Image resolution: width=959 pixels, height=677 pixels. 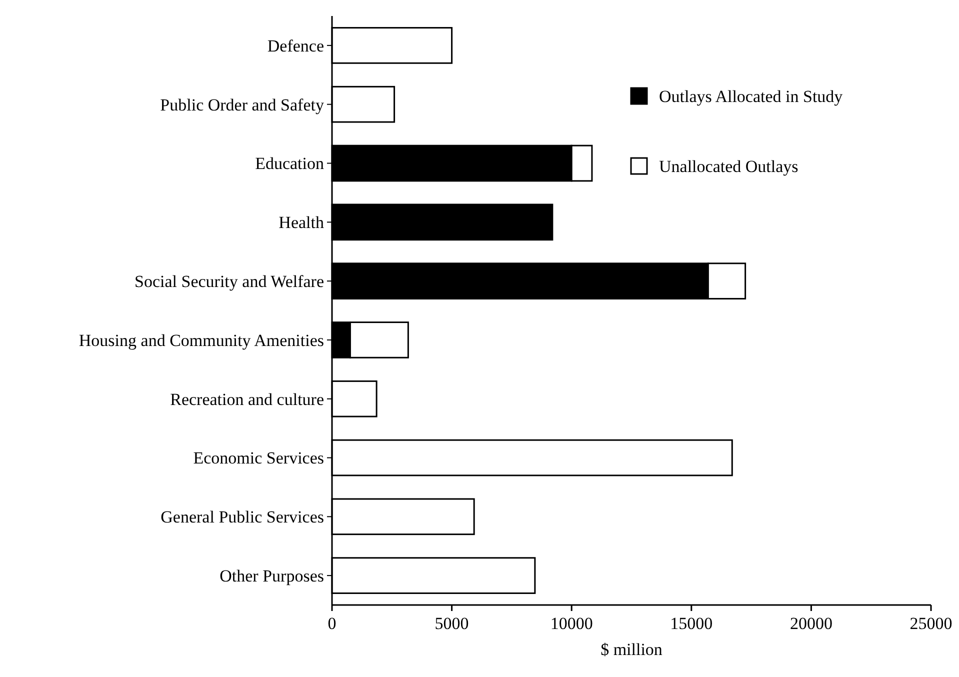 I want to click on y-tick-label: Housing and Community Amenities, so click(x=201, y=340).